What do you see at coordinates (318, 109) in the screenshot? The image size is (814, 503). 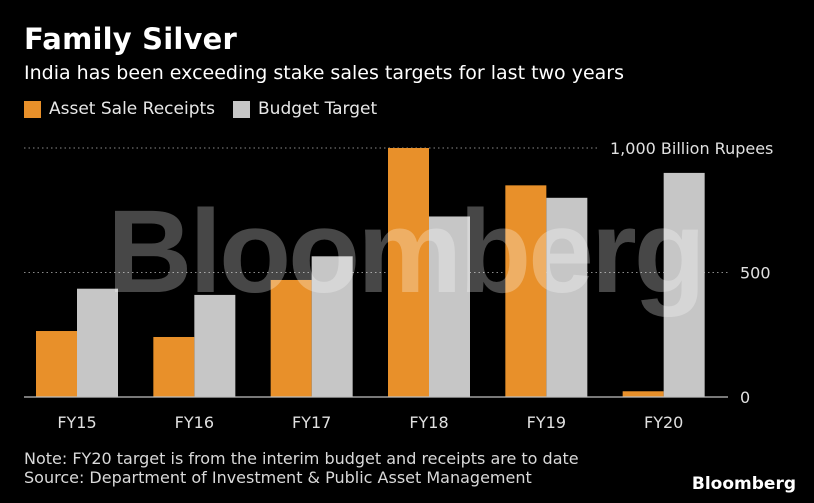 I see `legend-label-target: Budget Target` at bounding box center [318, 109].